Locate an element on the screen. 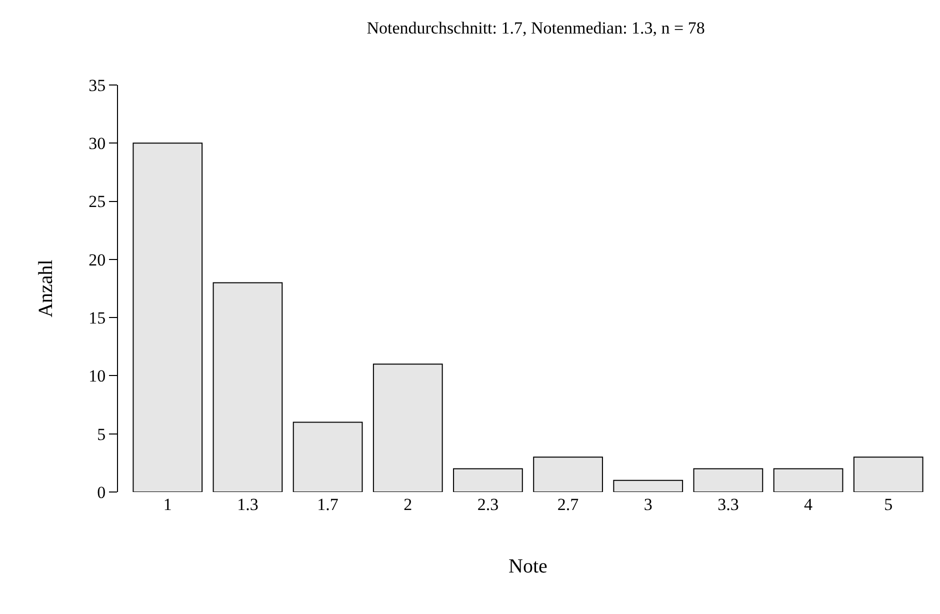 The image size is (940, 614). y-tick-label: 20 is located at coordinates (97, 260).